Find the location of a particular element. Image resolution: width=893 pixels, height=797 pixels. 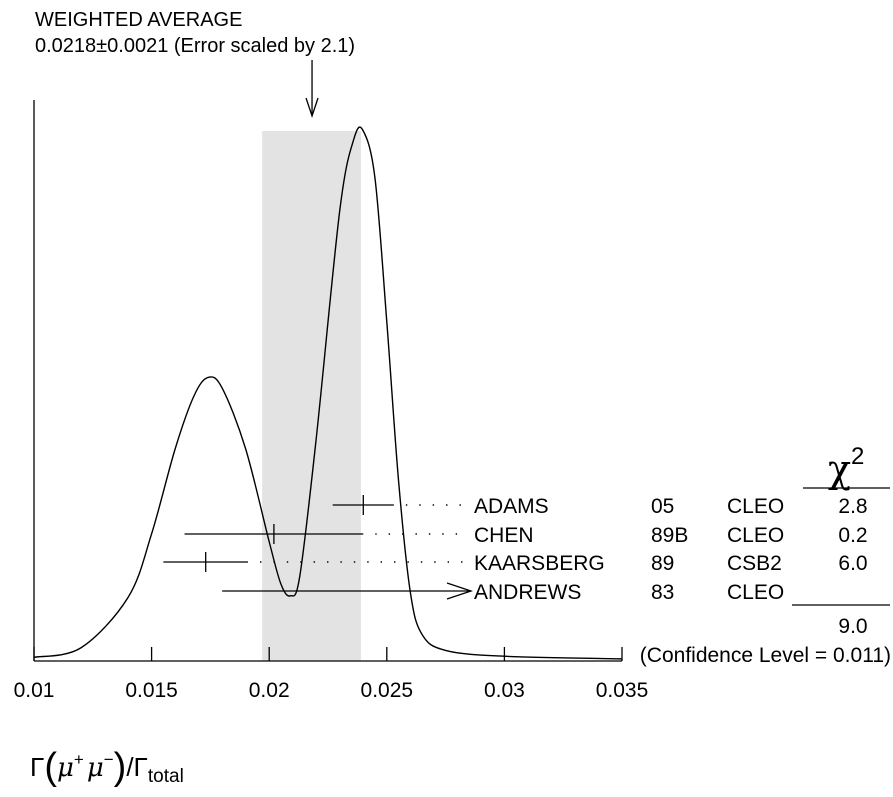

measurement-year: 89B is located at coordinates (669, 535).